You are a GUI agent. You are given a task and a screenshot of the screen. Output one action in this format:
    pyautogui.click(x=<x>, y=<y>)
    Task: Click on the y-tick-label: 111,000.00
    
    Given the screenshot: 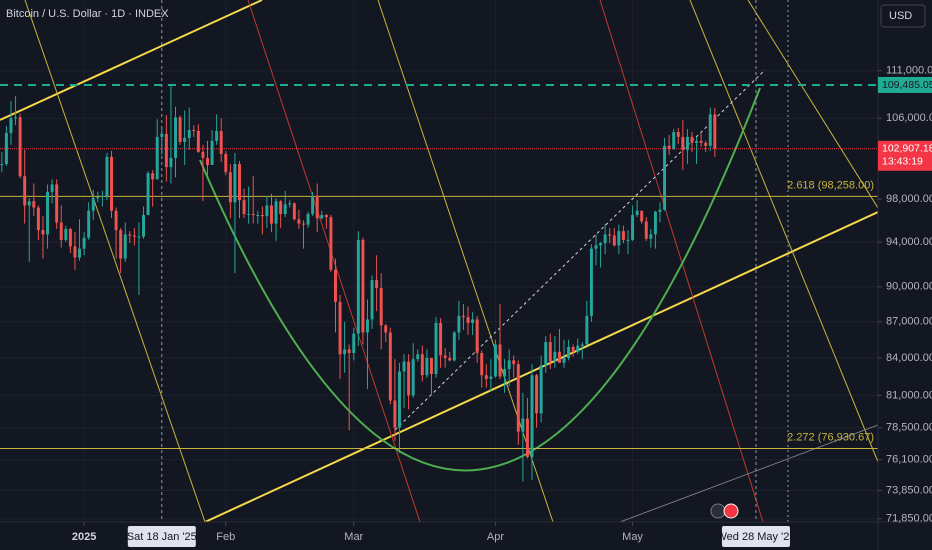 What is the action you would take?
    pyautogui.click(x=909, y=71)
    